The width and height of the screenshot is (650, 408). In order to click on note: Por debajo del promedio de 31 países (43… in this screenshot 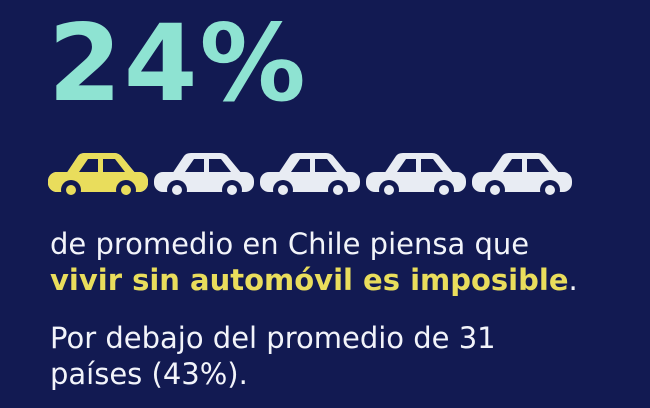, I will do `click(273, 356)`.